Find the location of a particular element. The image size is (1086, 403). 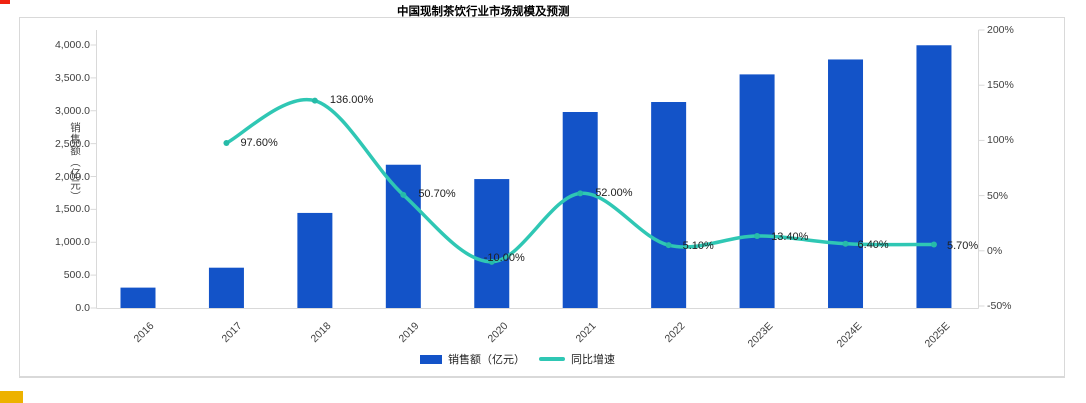

x-axis-tick-label: 2019 is located at coordinates (409, 333).